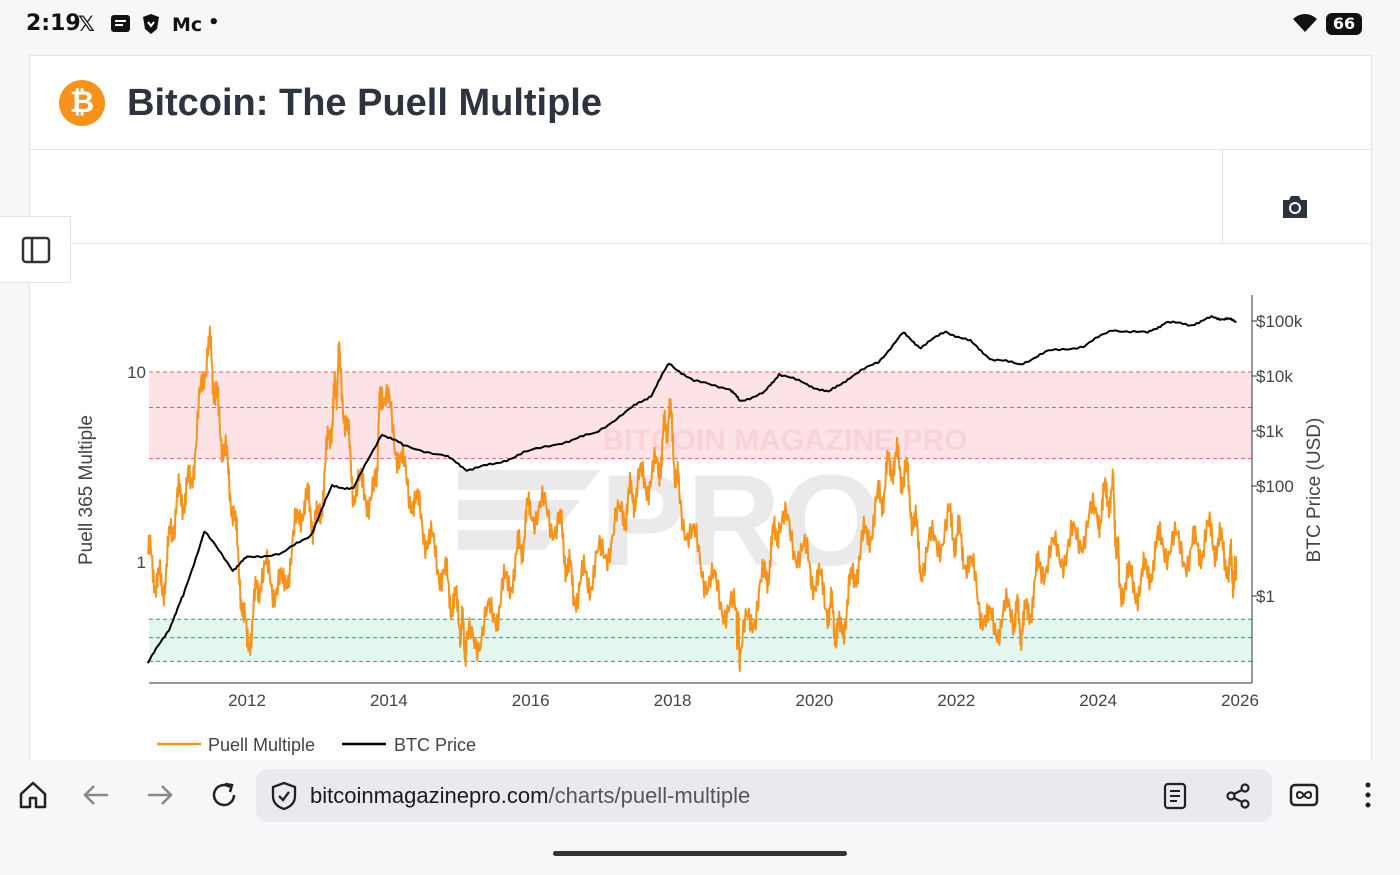  I want to click on legend-item-puell: Puell Multiple, so click(236, 745).